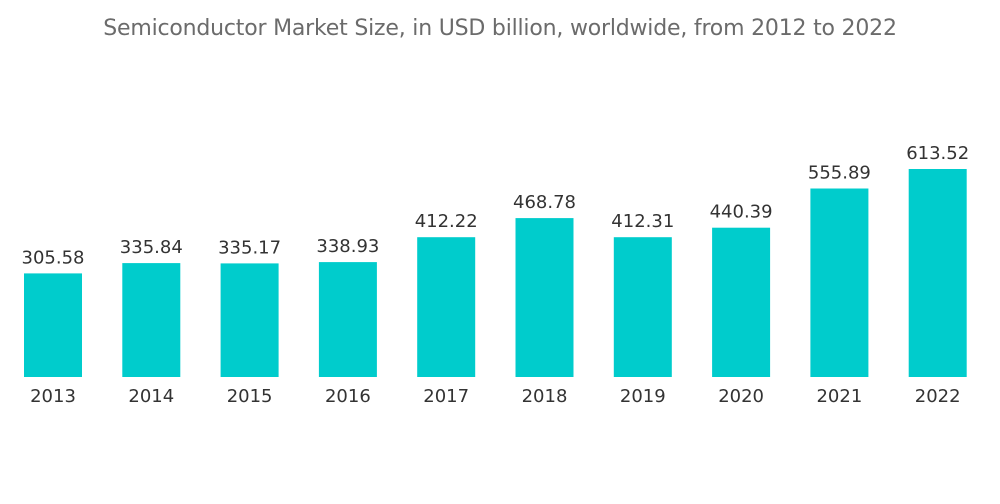  Describe the element at coordinates (446, 221) in the screenshot. I see `value-label-2017: 412.22` at that location.